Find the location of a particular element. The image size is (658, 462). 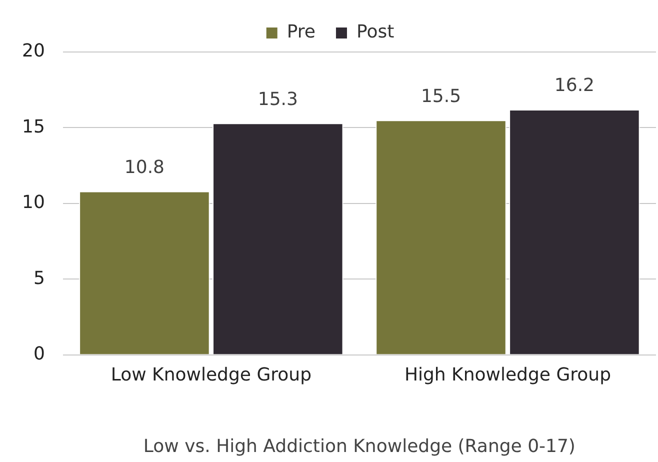

x-tick-label: Low Knowledge Group is located at coordinates (211, 375).